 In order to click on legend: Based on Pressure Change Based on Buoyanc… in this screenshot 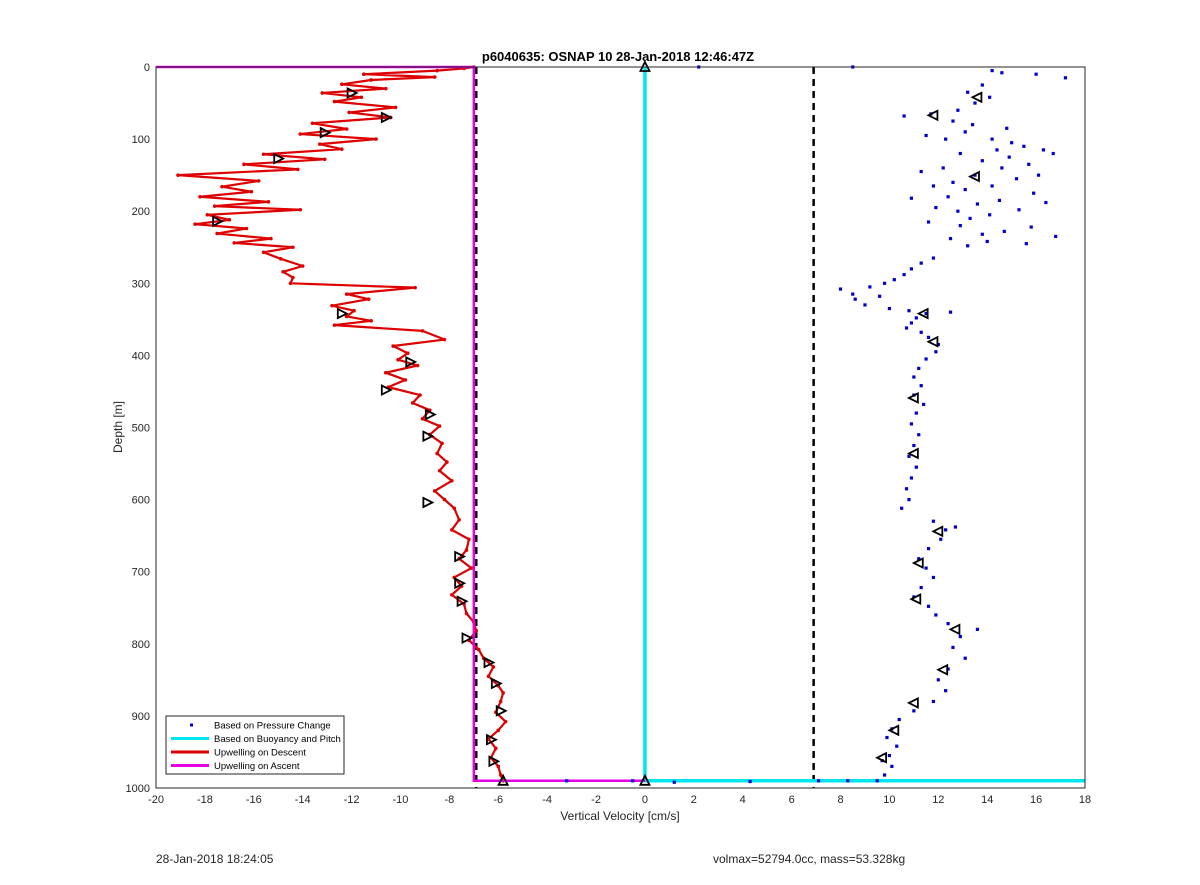, I will do `click(255, 745)`.